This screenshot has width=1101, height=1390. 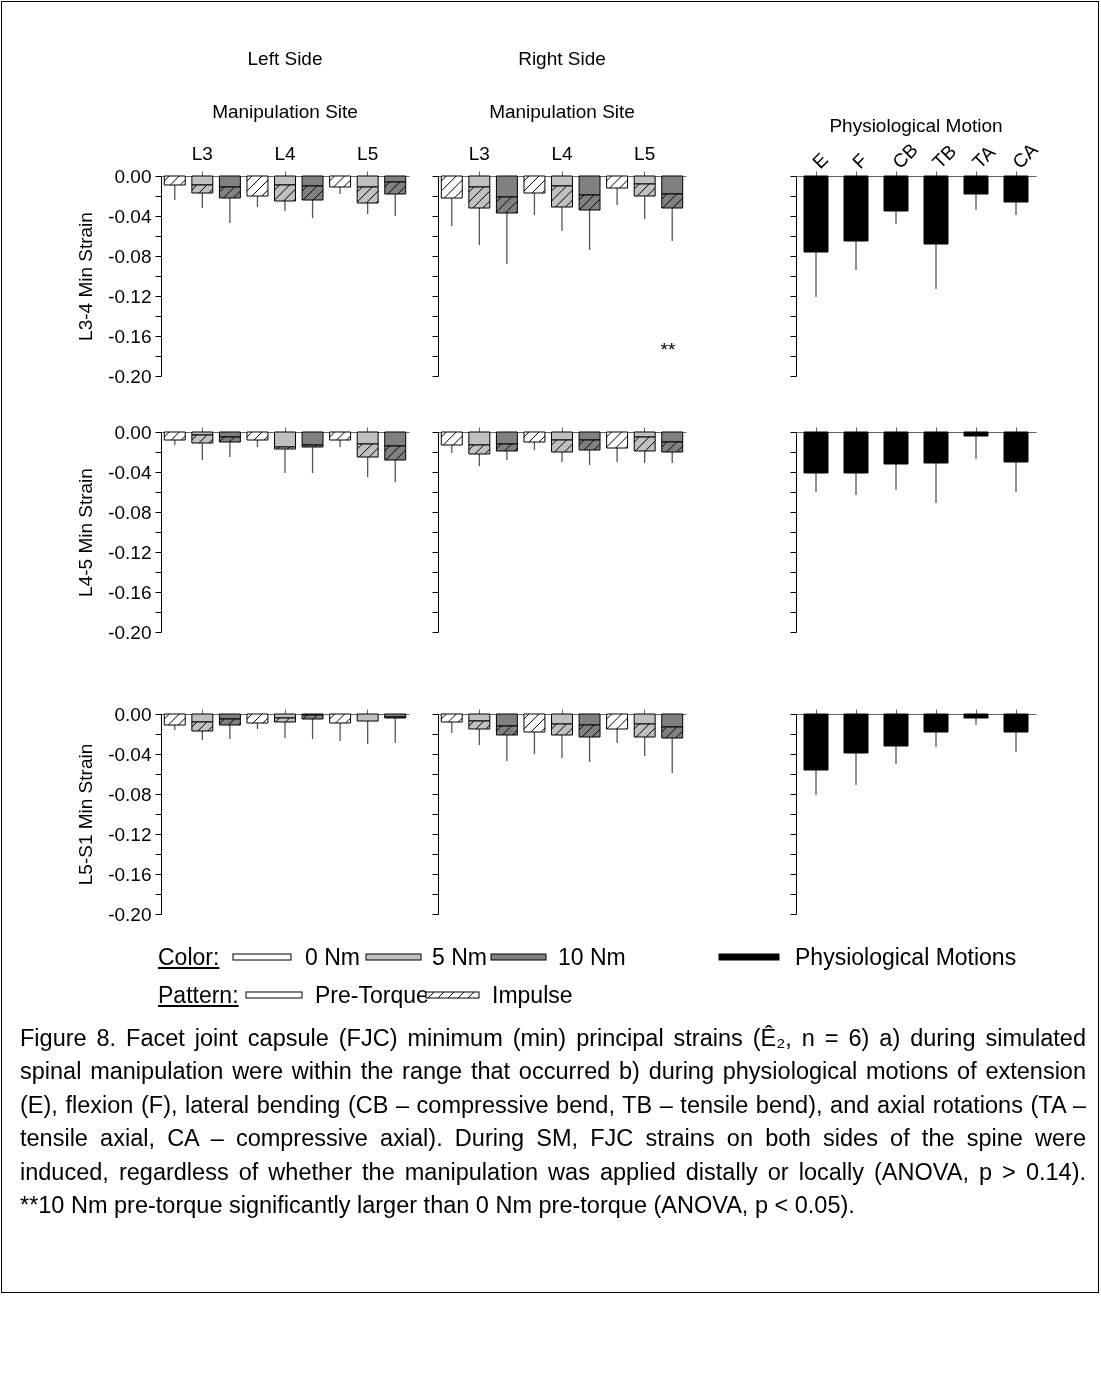 I want to click on chart-title: Right Side, so click(x=562, y=58).